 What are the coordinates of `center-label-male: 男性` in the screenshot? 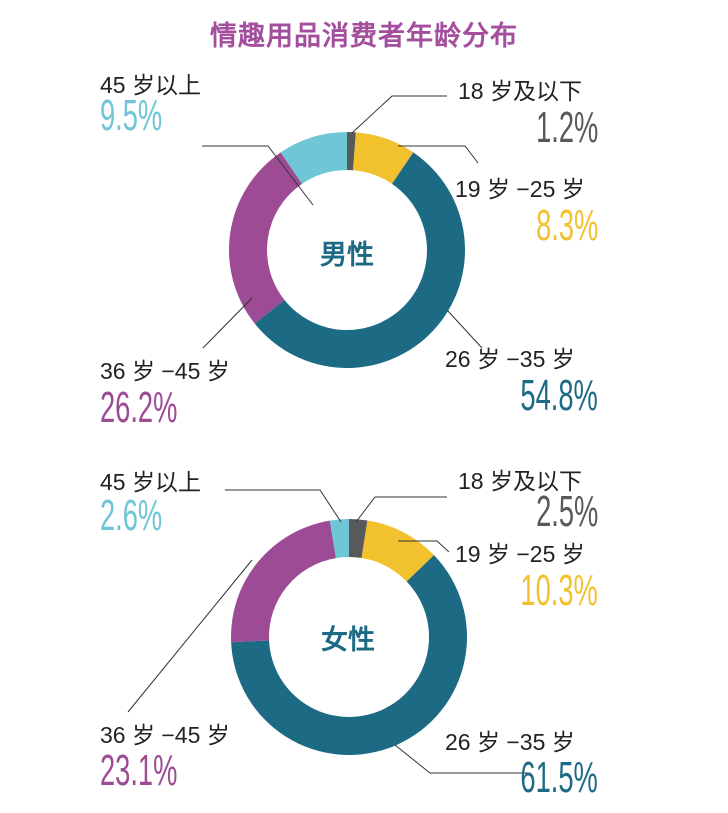 It's located at (347, 255).